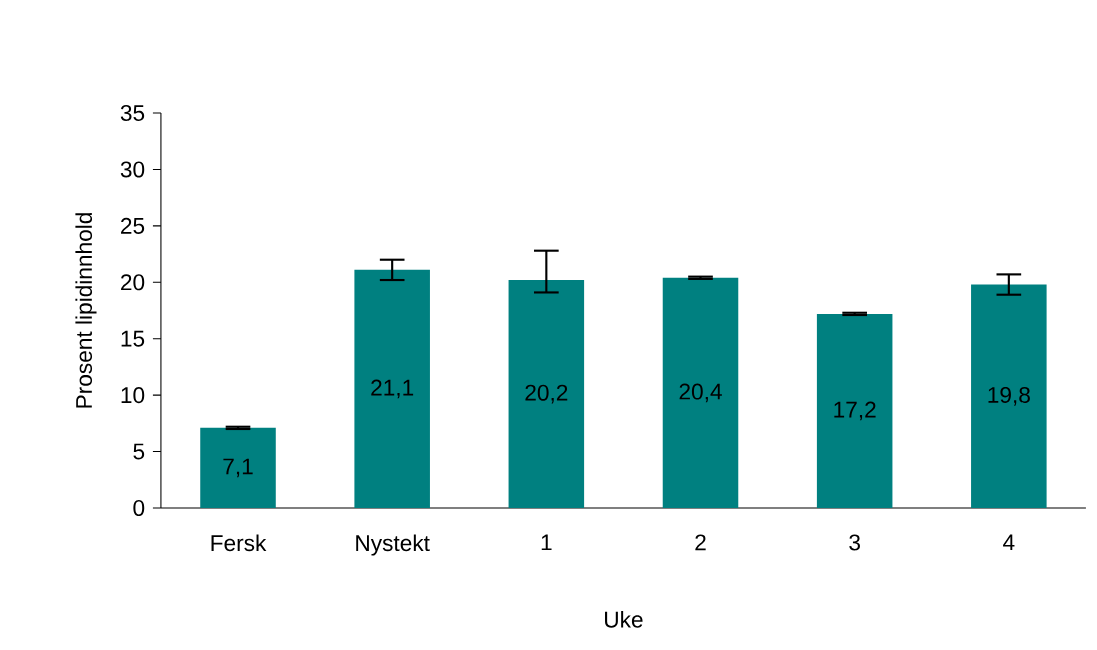  What do you see at coordinates (700, 542) in the screenshot?
I see `x-tick-label: 2` at bounding box center [700, 542].